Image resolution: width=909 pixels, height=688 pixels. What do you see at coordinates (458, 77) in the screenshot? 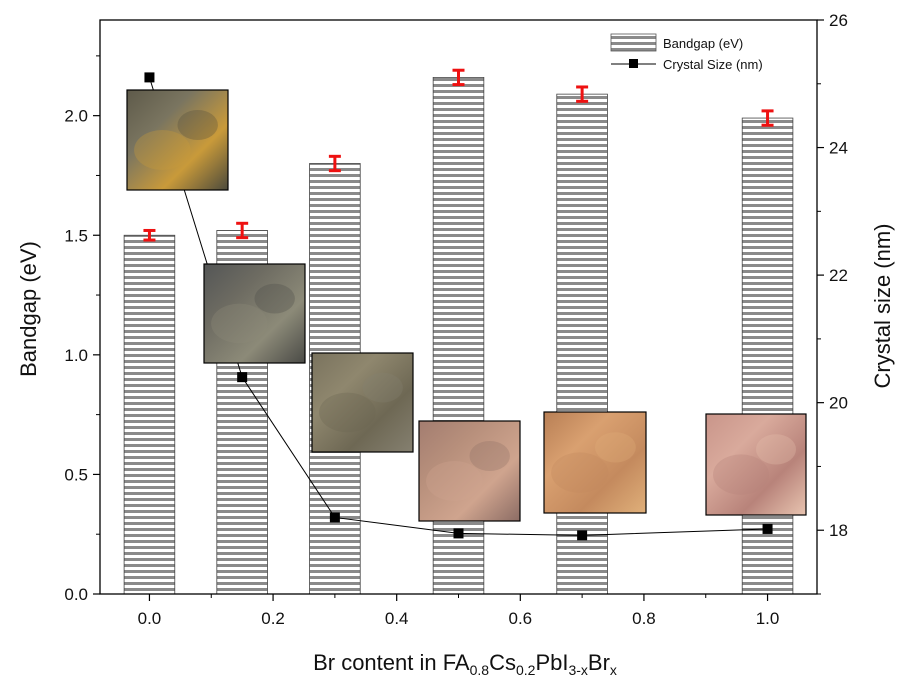
I see `error-bar-0.5` at bounding box center [458, 77].